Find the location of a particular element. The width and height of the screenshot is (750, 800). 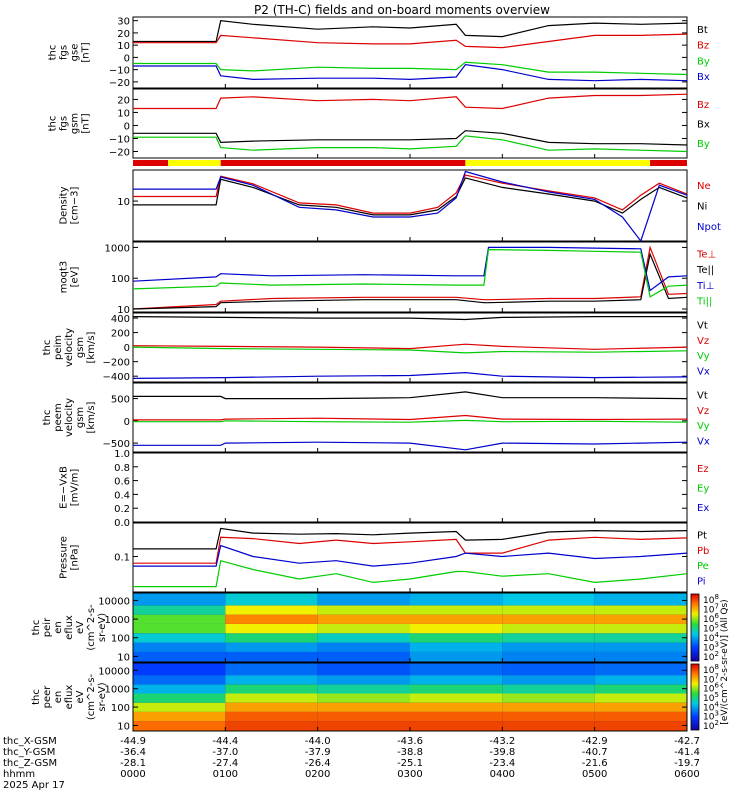

series-Pt is located at coordinates (410, 538).